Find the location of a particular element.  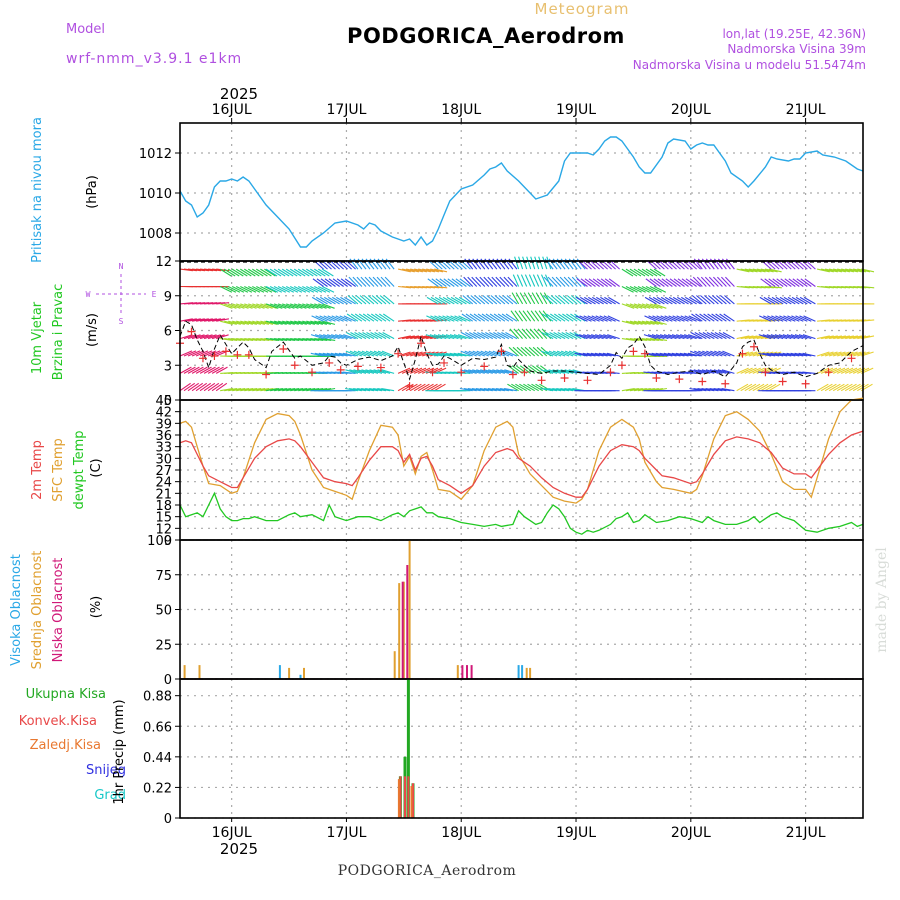

y-tick-label: 1010 is located at coordinates (155, 194).